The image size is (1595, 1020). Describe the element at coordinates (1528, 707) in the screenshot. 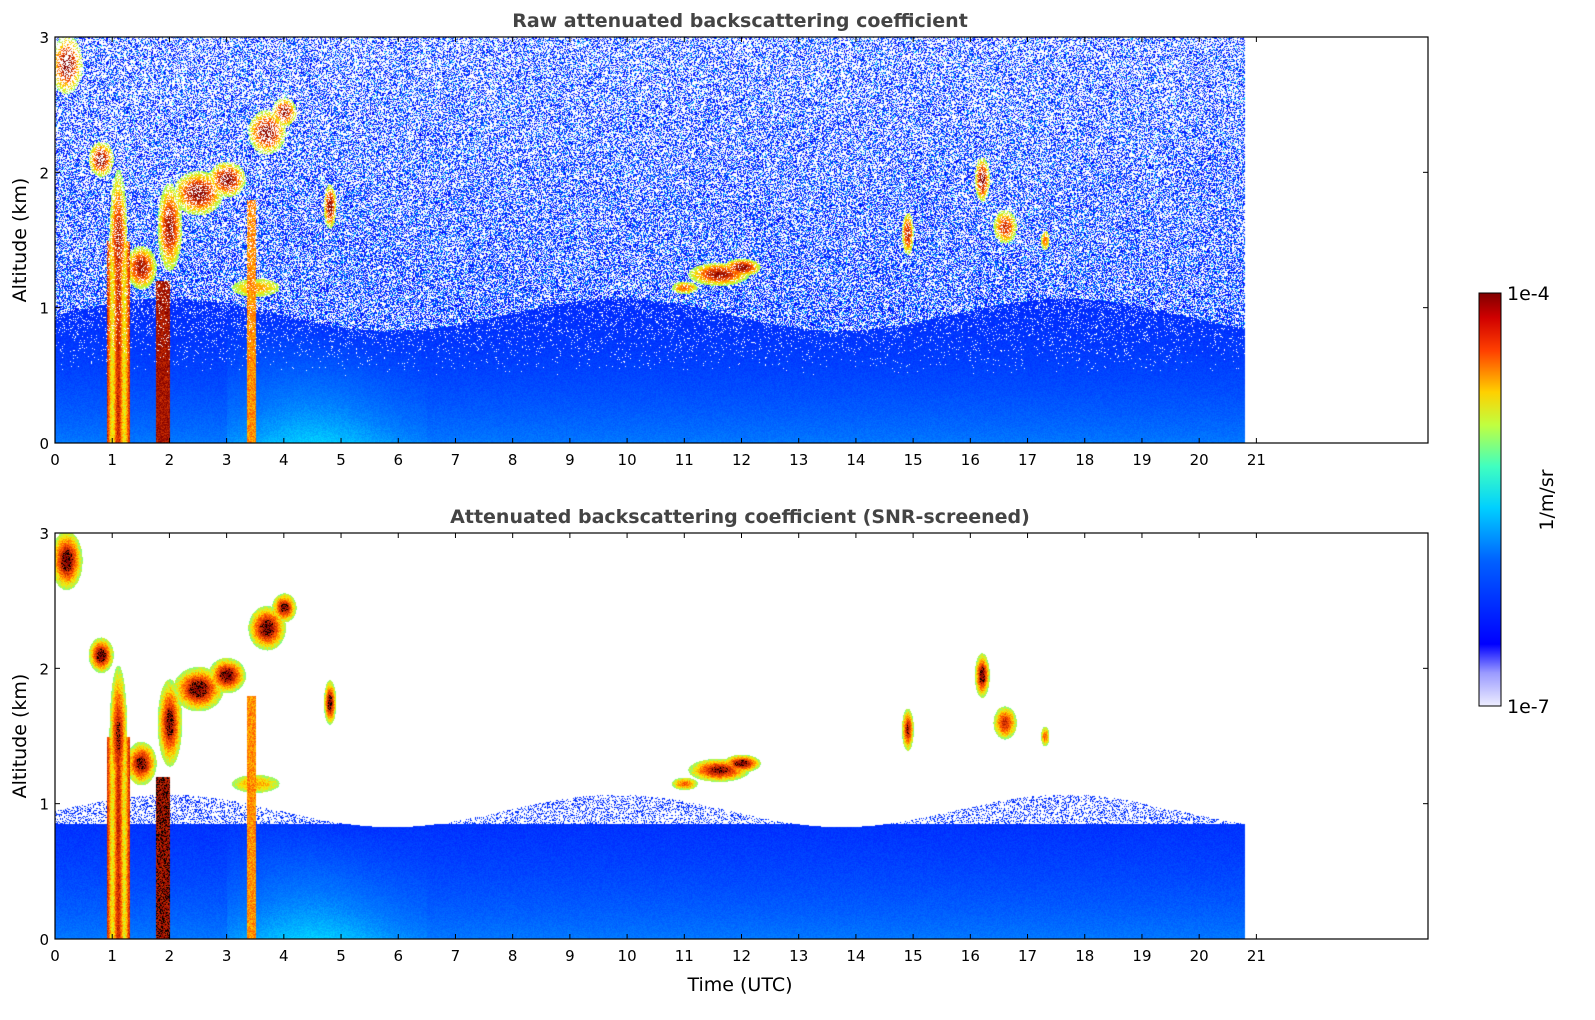

I see `colorbar-min-label: 1e-7` at that location.